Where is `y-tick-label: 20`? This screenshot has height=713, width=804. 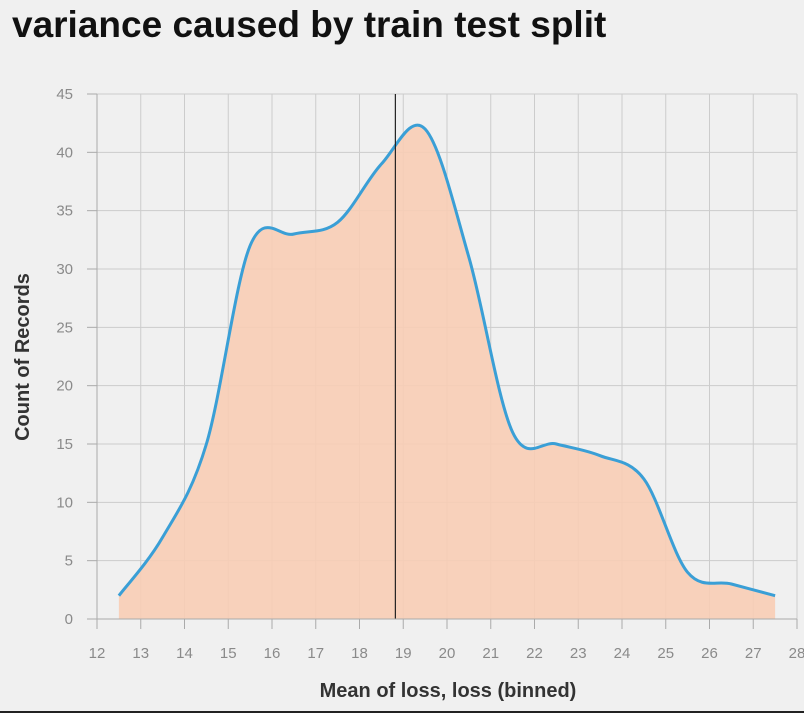
y-tick-label: 20 is located at coordinates (64, 386).